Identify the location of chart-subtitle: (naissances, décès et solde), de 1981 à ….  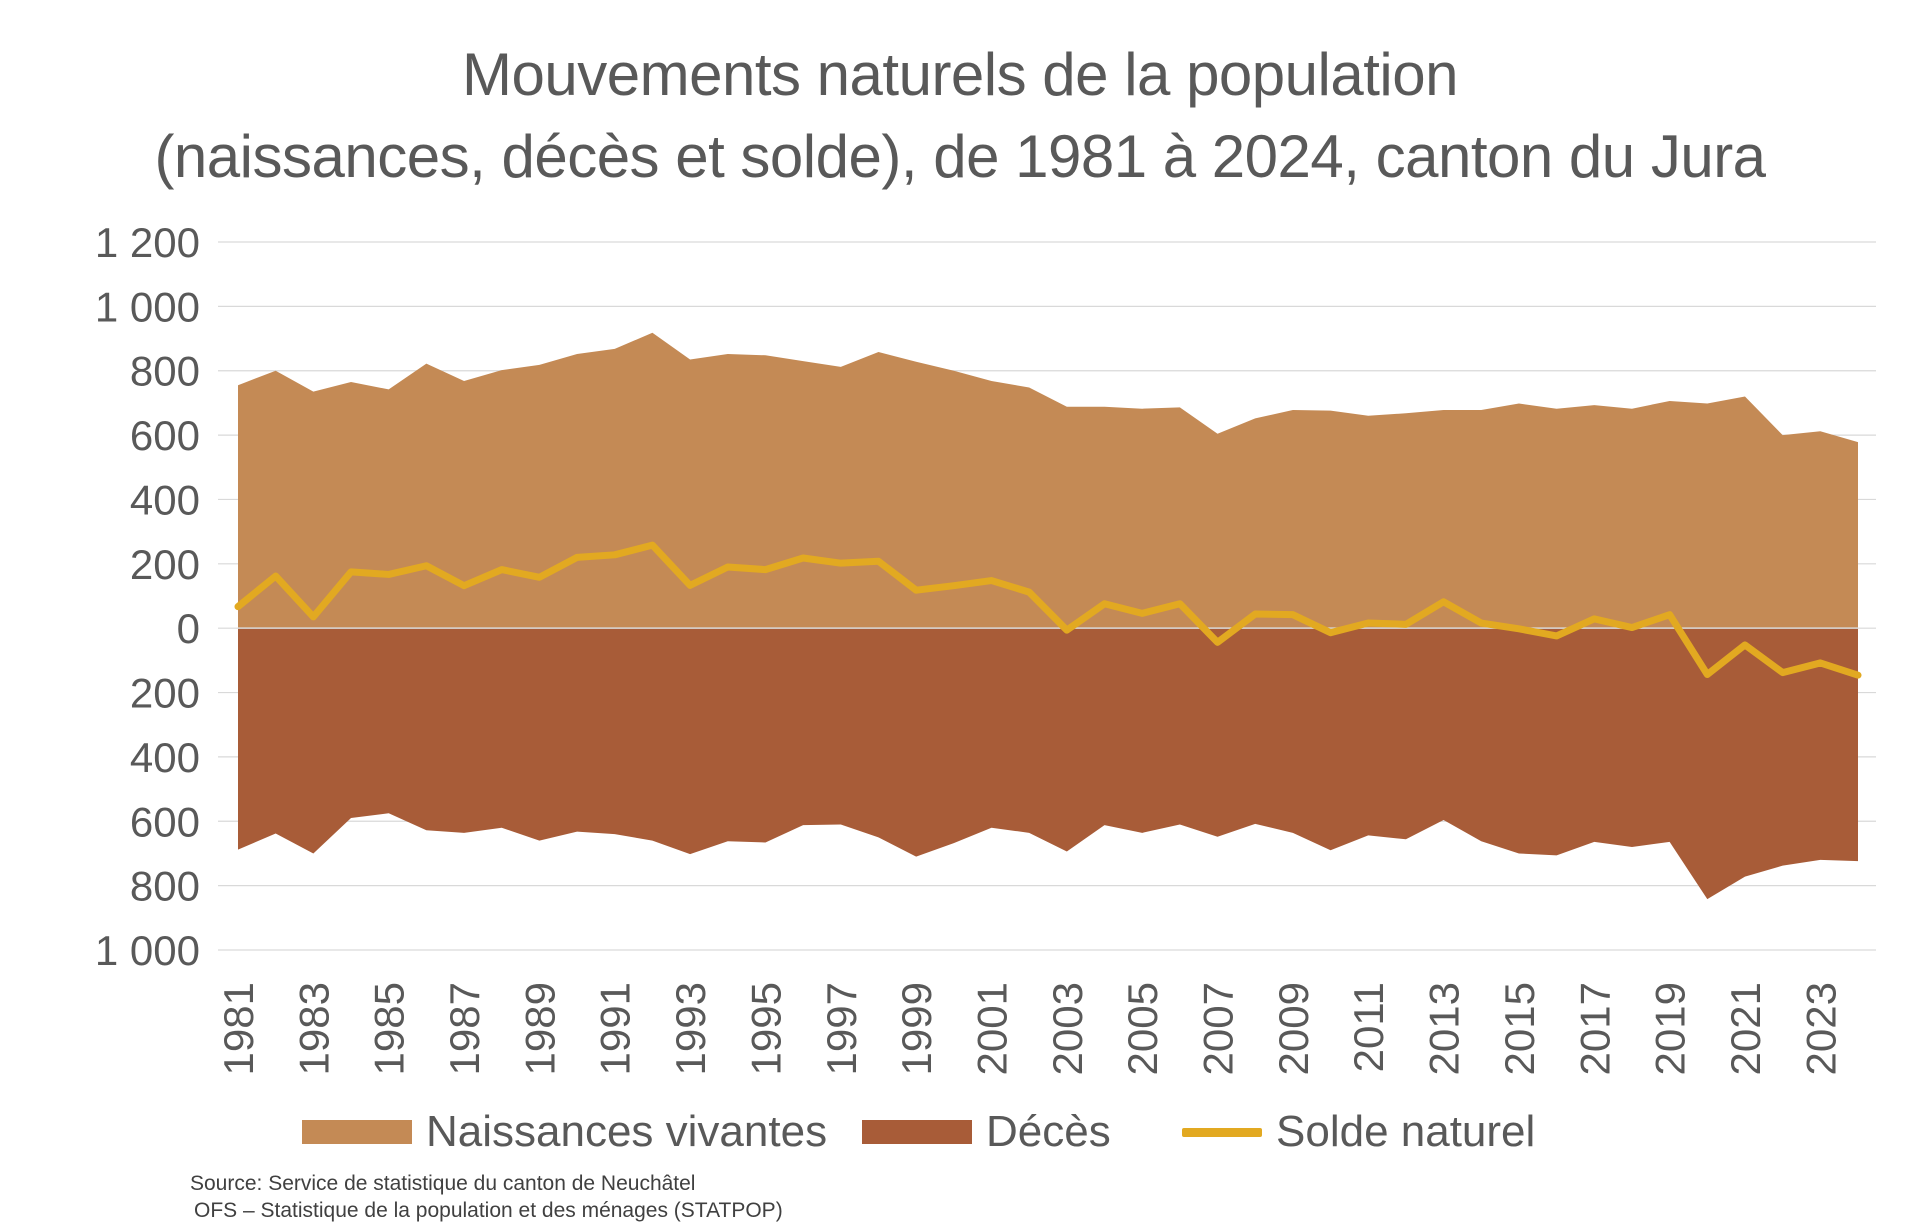
(960, 156).